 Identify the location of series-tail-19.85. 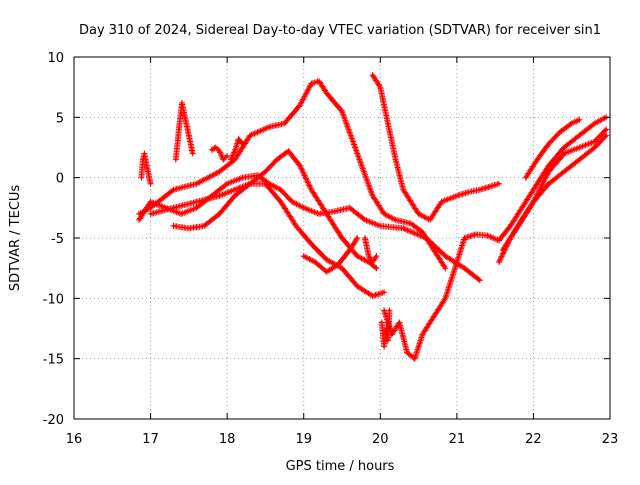
(371, 250).